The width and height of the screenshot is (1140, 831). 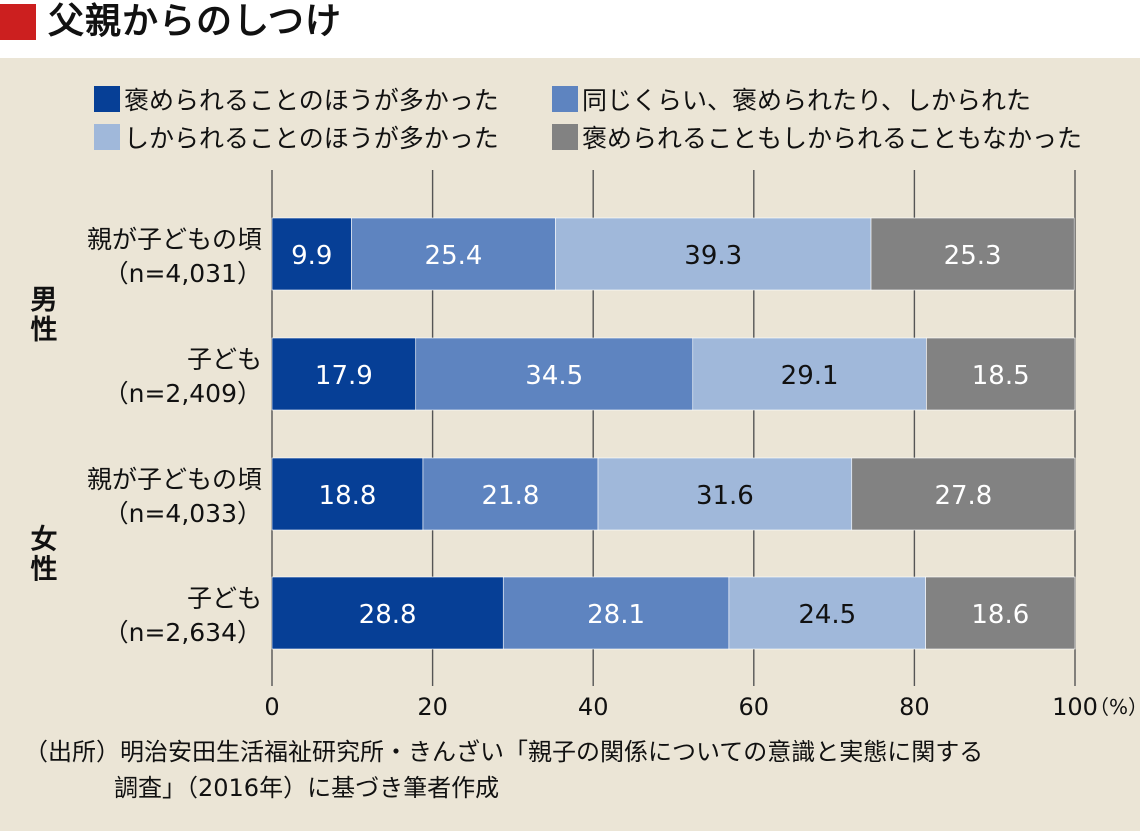 I want to click on value-label-r0-s1: 25.4, so click(x=454, y=256).